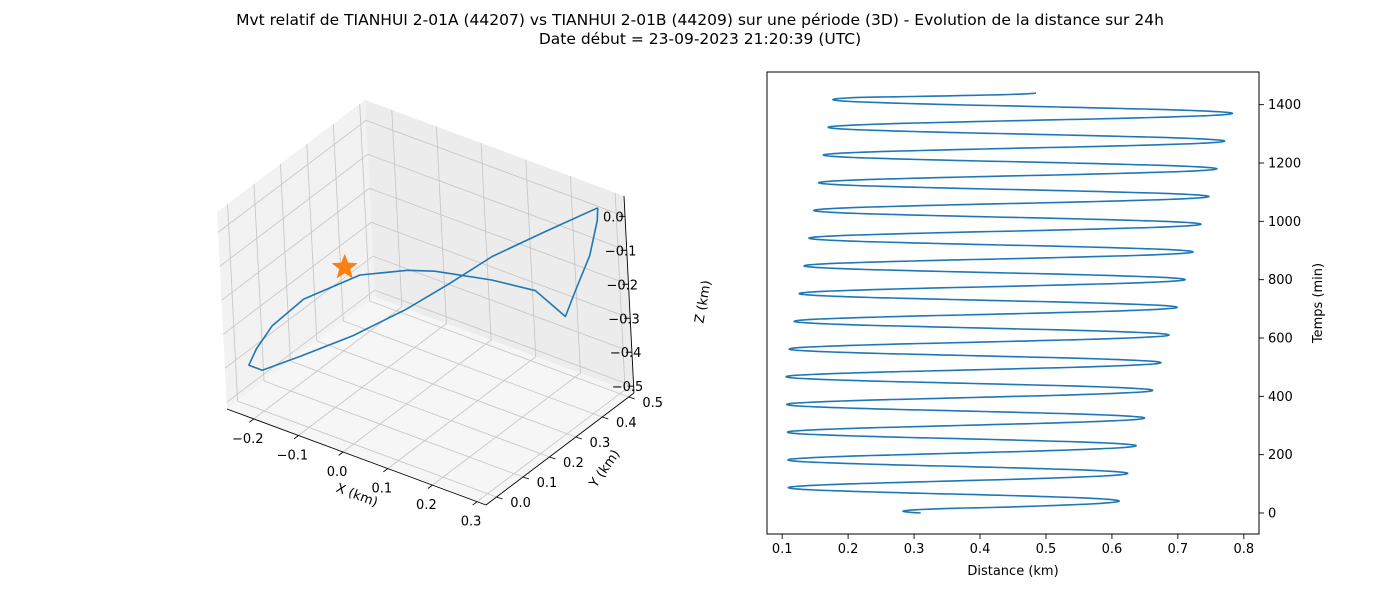  Describe the element at coordinates (337, 472) in the screenshot. I see `x-tick-label: 0.0` at that location.